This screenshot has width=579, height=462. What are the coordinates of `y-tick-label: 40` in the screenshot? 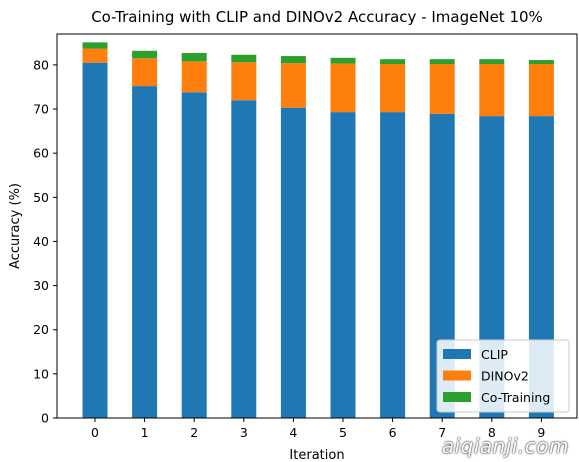 It's located at (41, 241).